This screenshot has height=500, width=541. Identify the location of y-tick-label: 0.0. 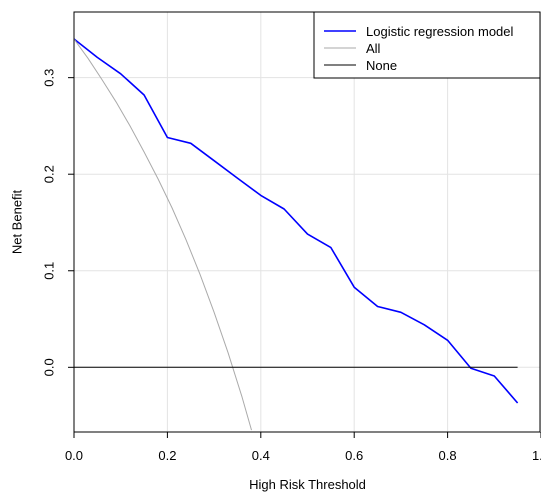
(48, 367).